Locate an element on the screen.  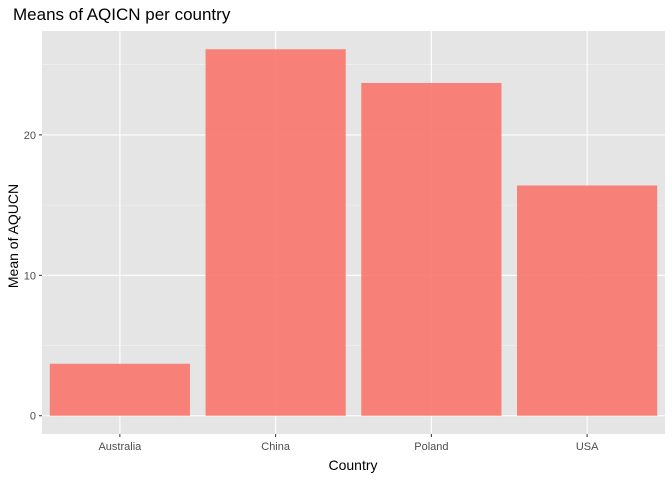
x-tick-label: Australia is located at coordinates (120, 447).